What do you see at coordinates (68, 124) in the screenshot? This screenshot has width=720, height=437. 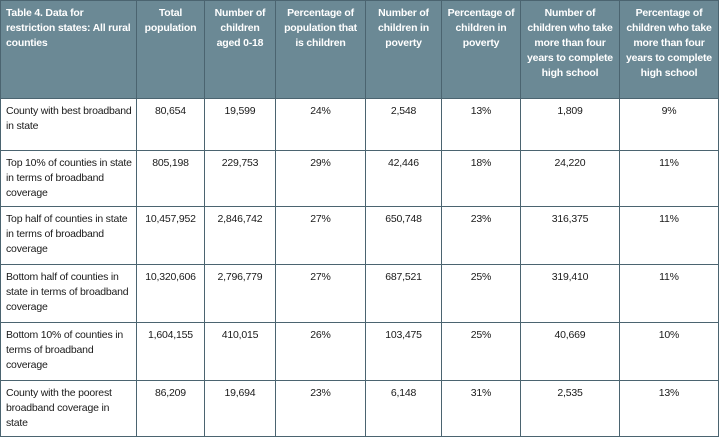 I see `row-label: County with best broadband in state` at bounding box center [68, 124].